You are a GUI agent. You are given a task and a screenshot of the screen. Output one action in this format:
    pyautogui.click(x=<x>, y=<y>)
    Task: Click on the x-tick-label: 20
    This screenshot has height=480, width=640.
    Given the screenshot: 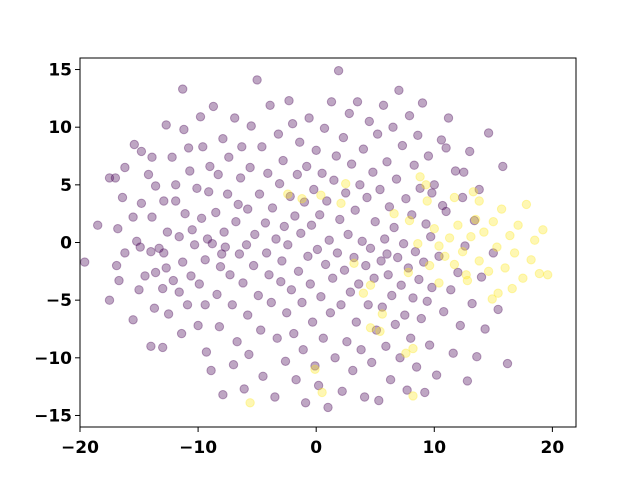 What is the action you would take?
    pyautogui.click(x=553, y=448)
    